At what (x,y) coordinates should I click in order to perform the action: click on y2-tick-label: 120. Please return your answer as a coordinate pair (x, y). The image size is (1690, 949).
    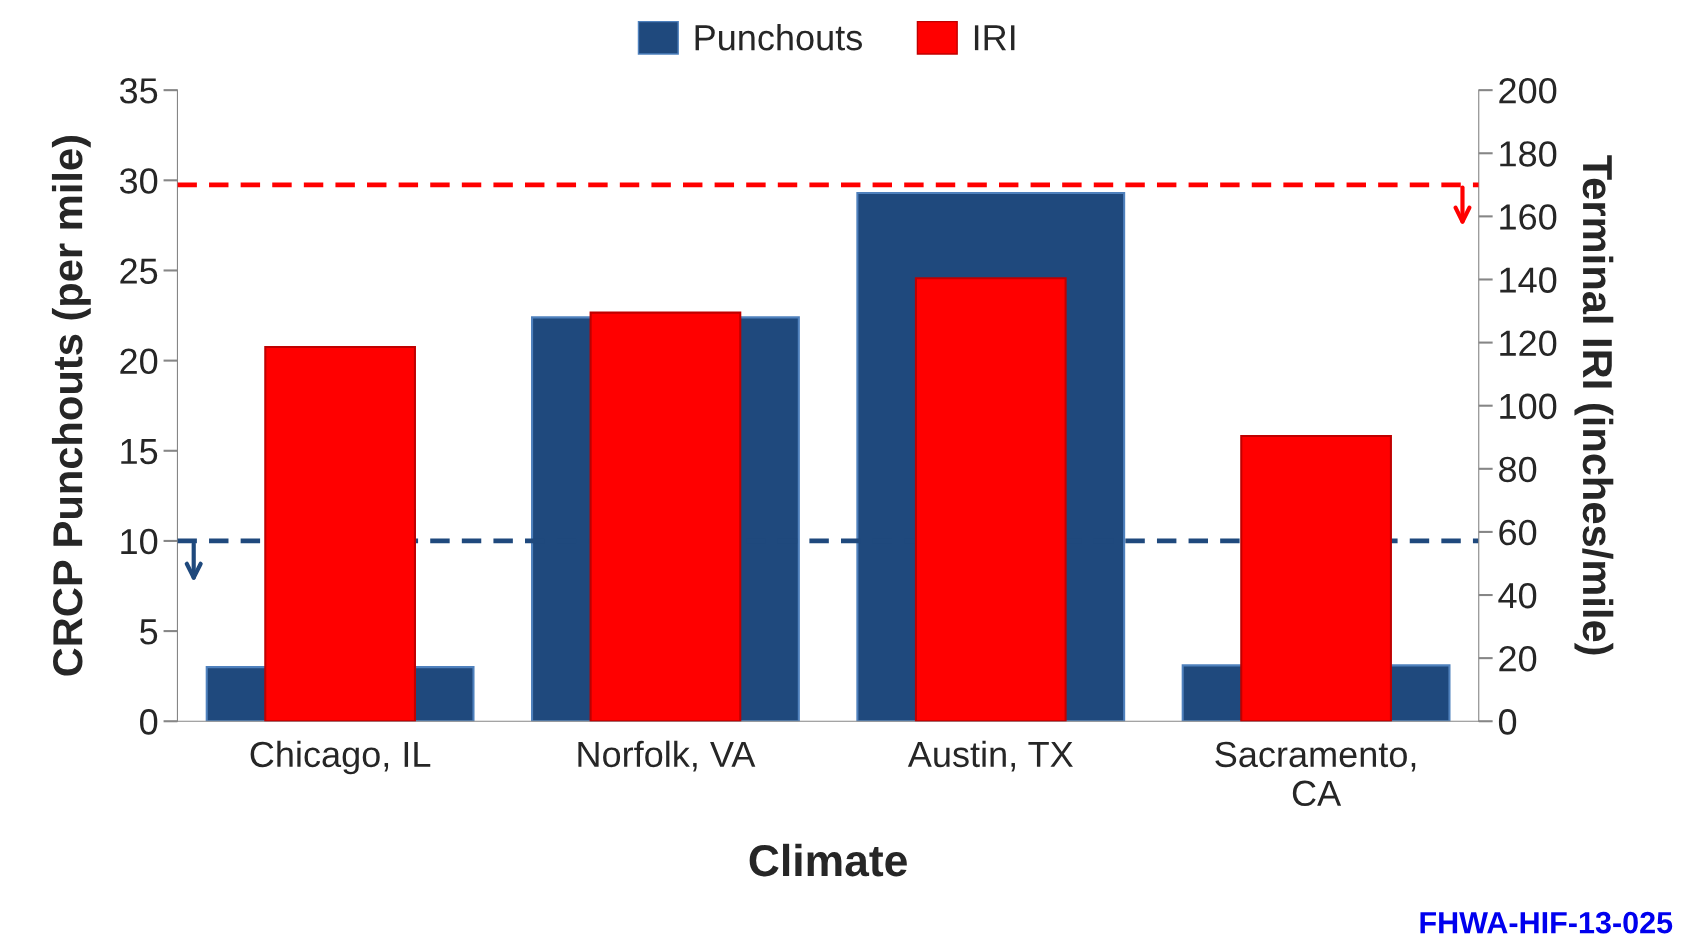
    Looking at the image, I should click on (1528, 343).